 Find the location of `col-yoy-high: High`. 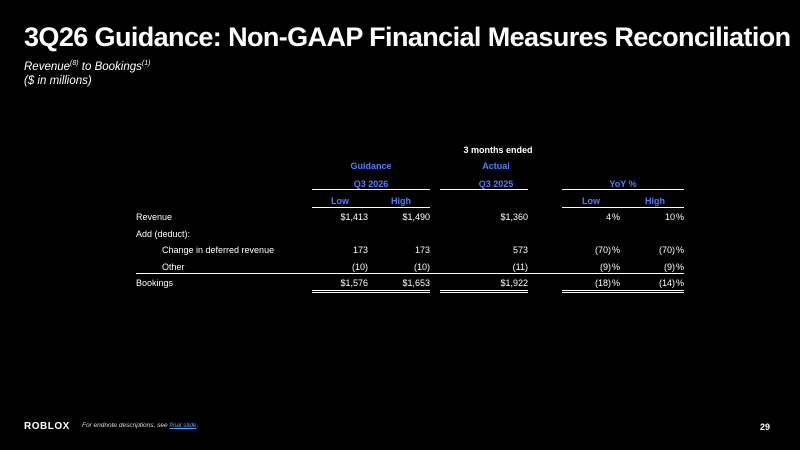

col-yoy-high: High is located at coordinates (655, 201).